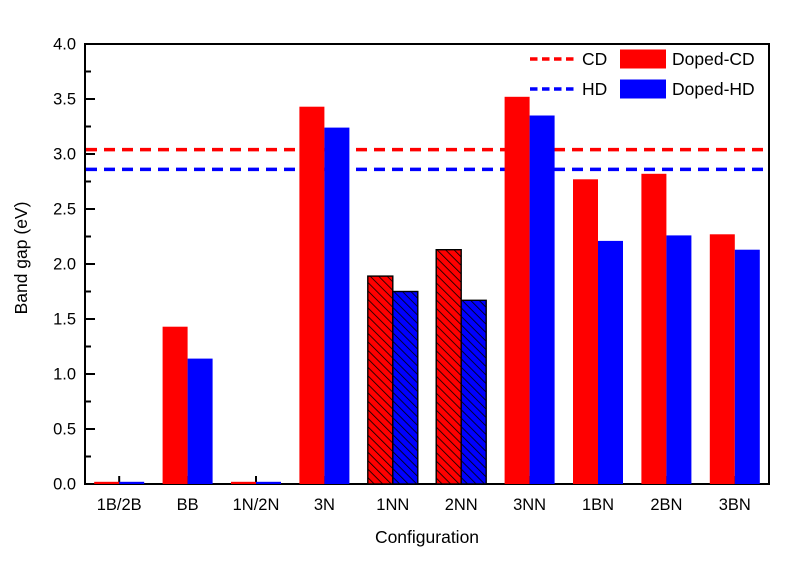  Describe the element at coordinates (542, 299) in the screenshot. I see `bar-doped-hd-3nn` at that location.